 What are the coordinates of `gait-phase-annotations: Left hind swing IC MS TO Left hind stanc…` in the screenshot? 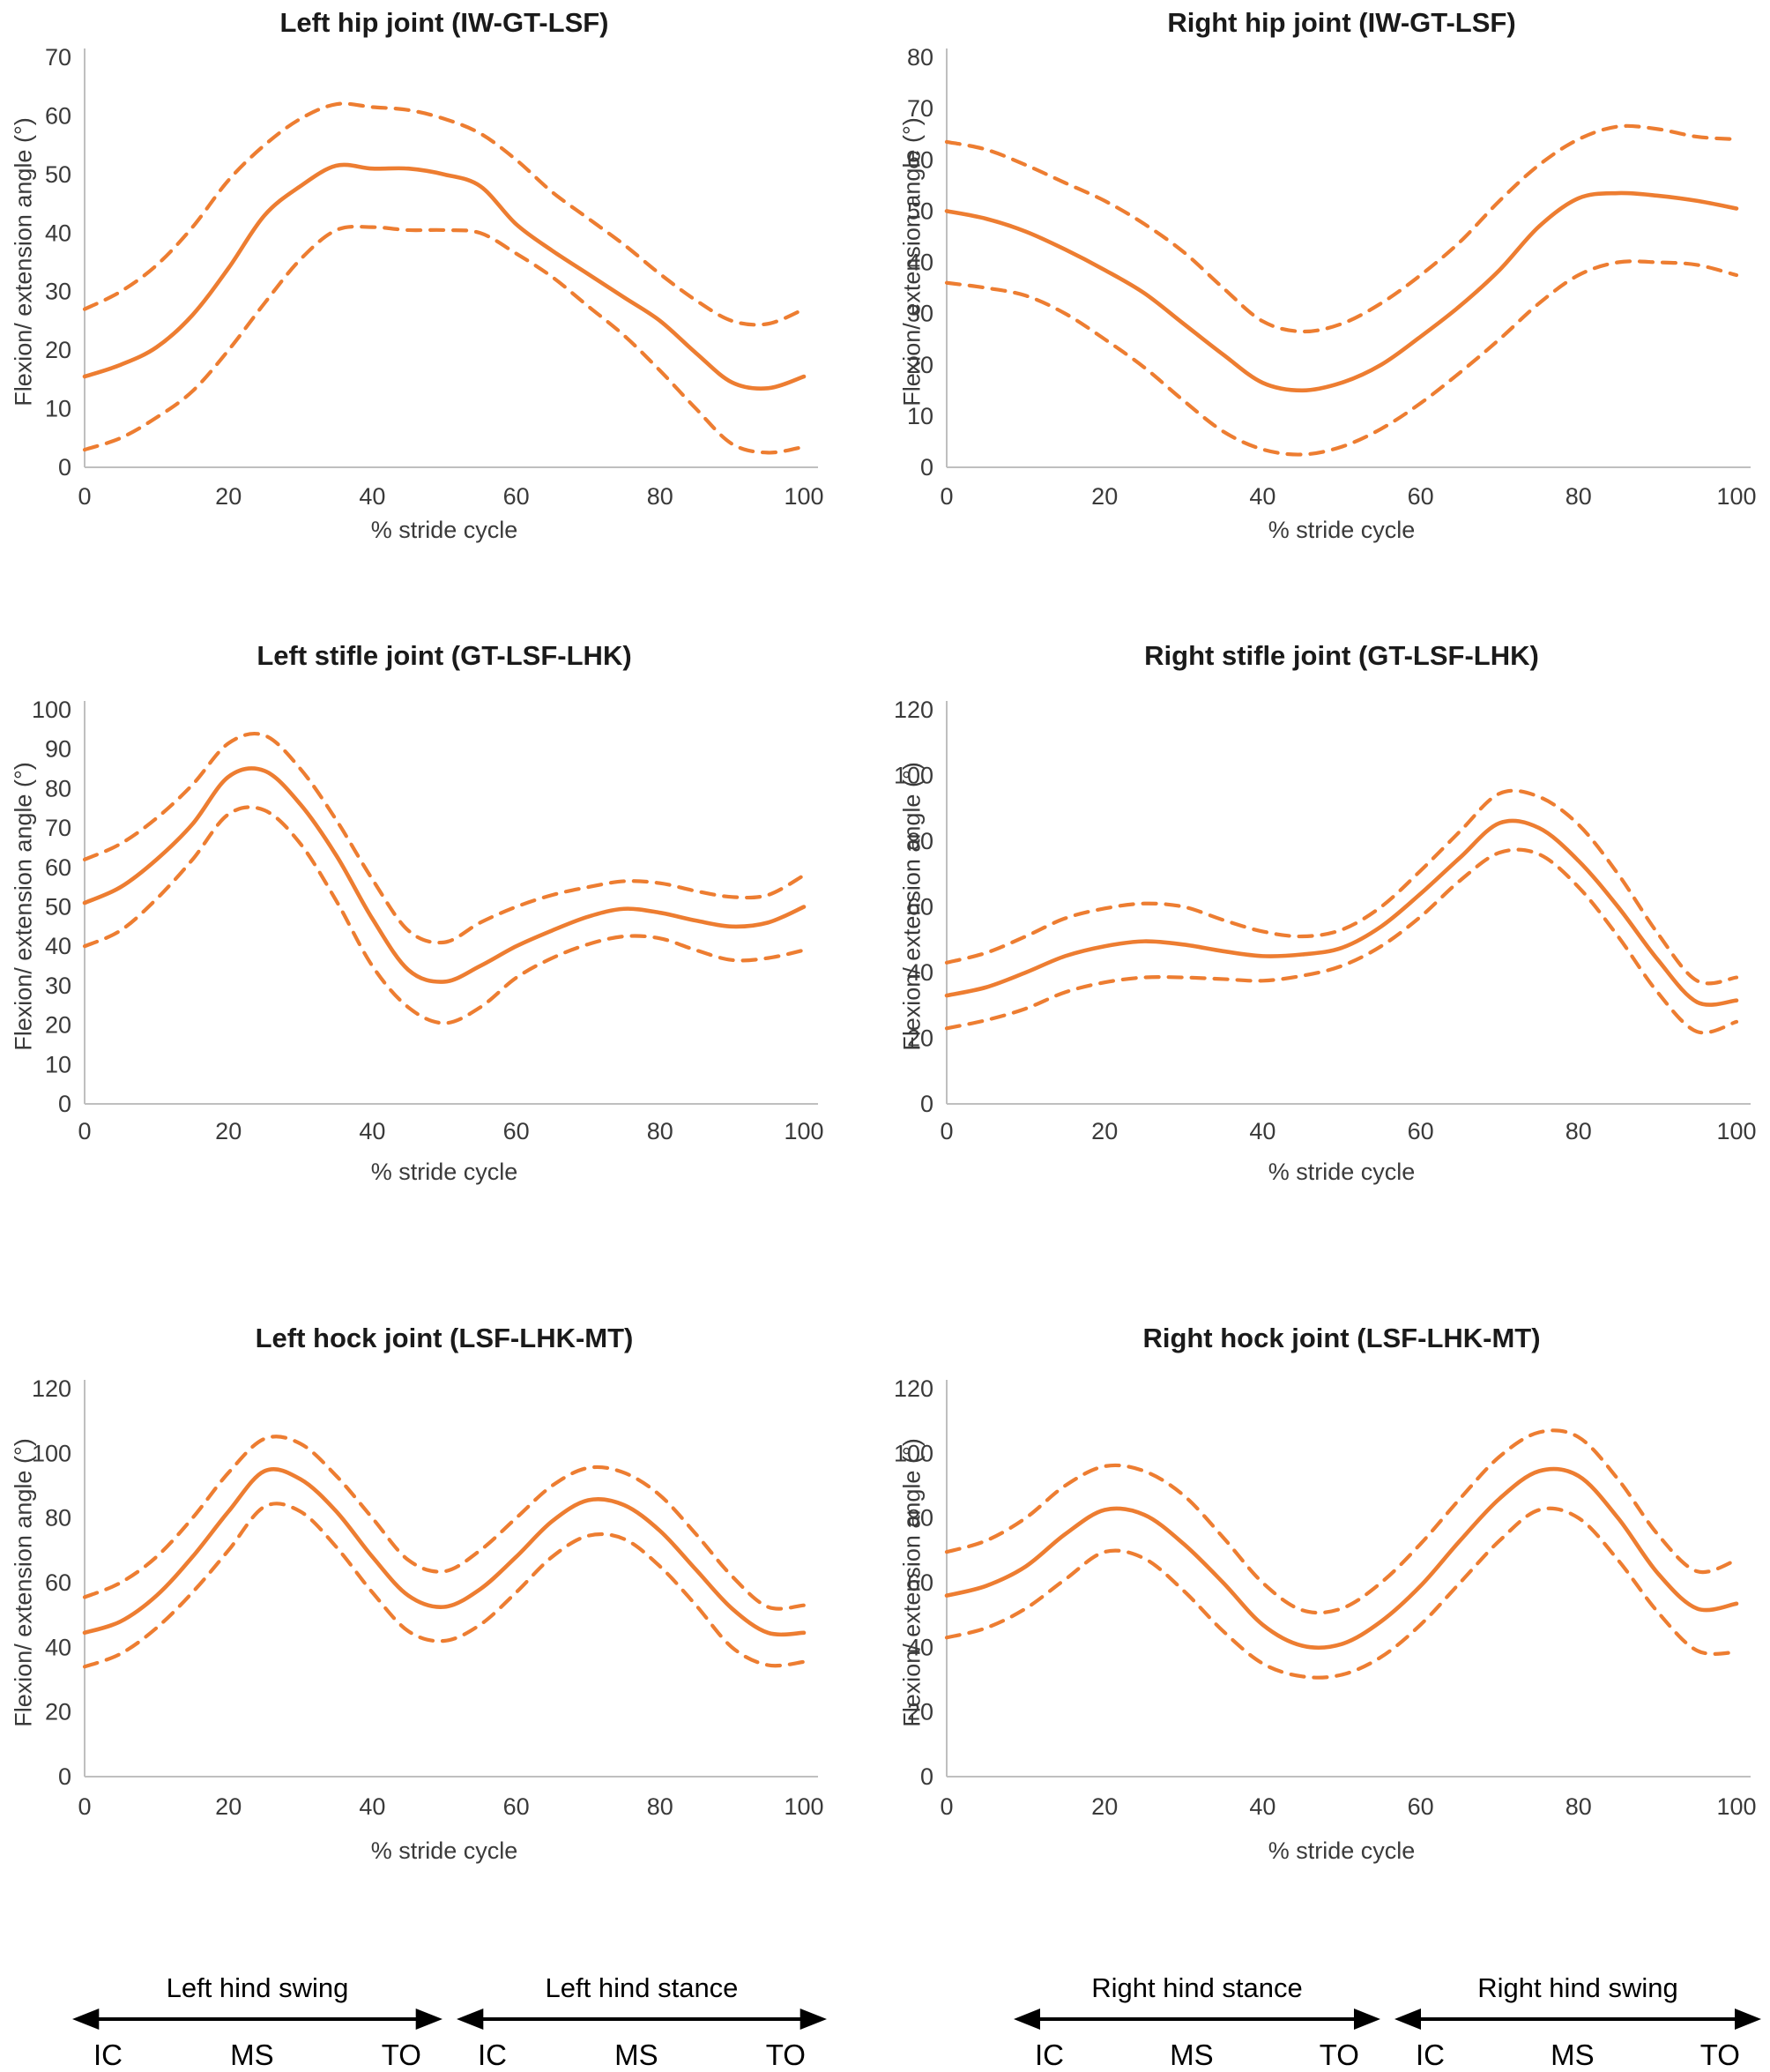 It's located at (885, 2023).